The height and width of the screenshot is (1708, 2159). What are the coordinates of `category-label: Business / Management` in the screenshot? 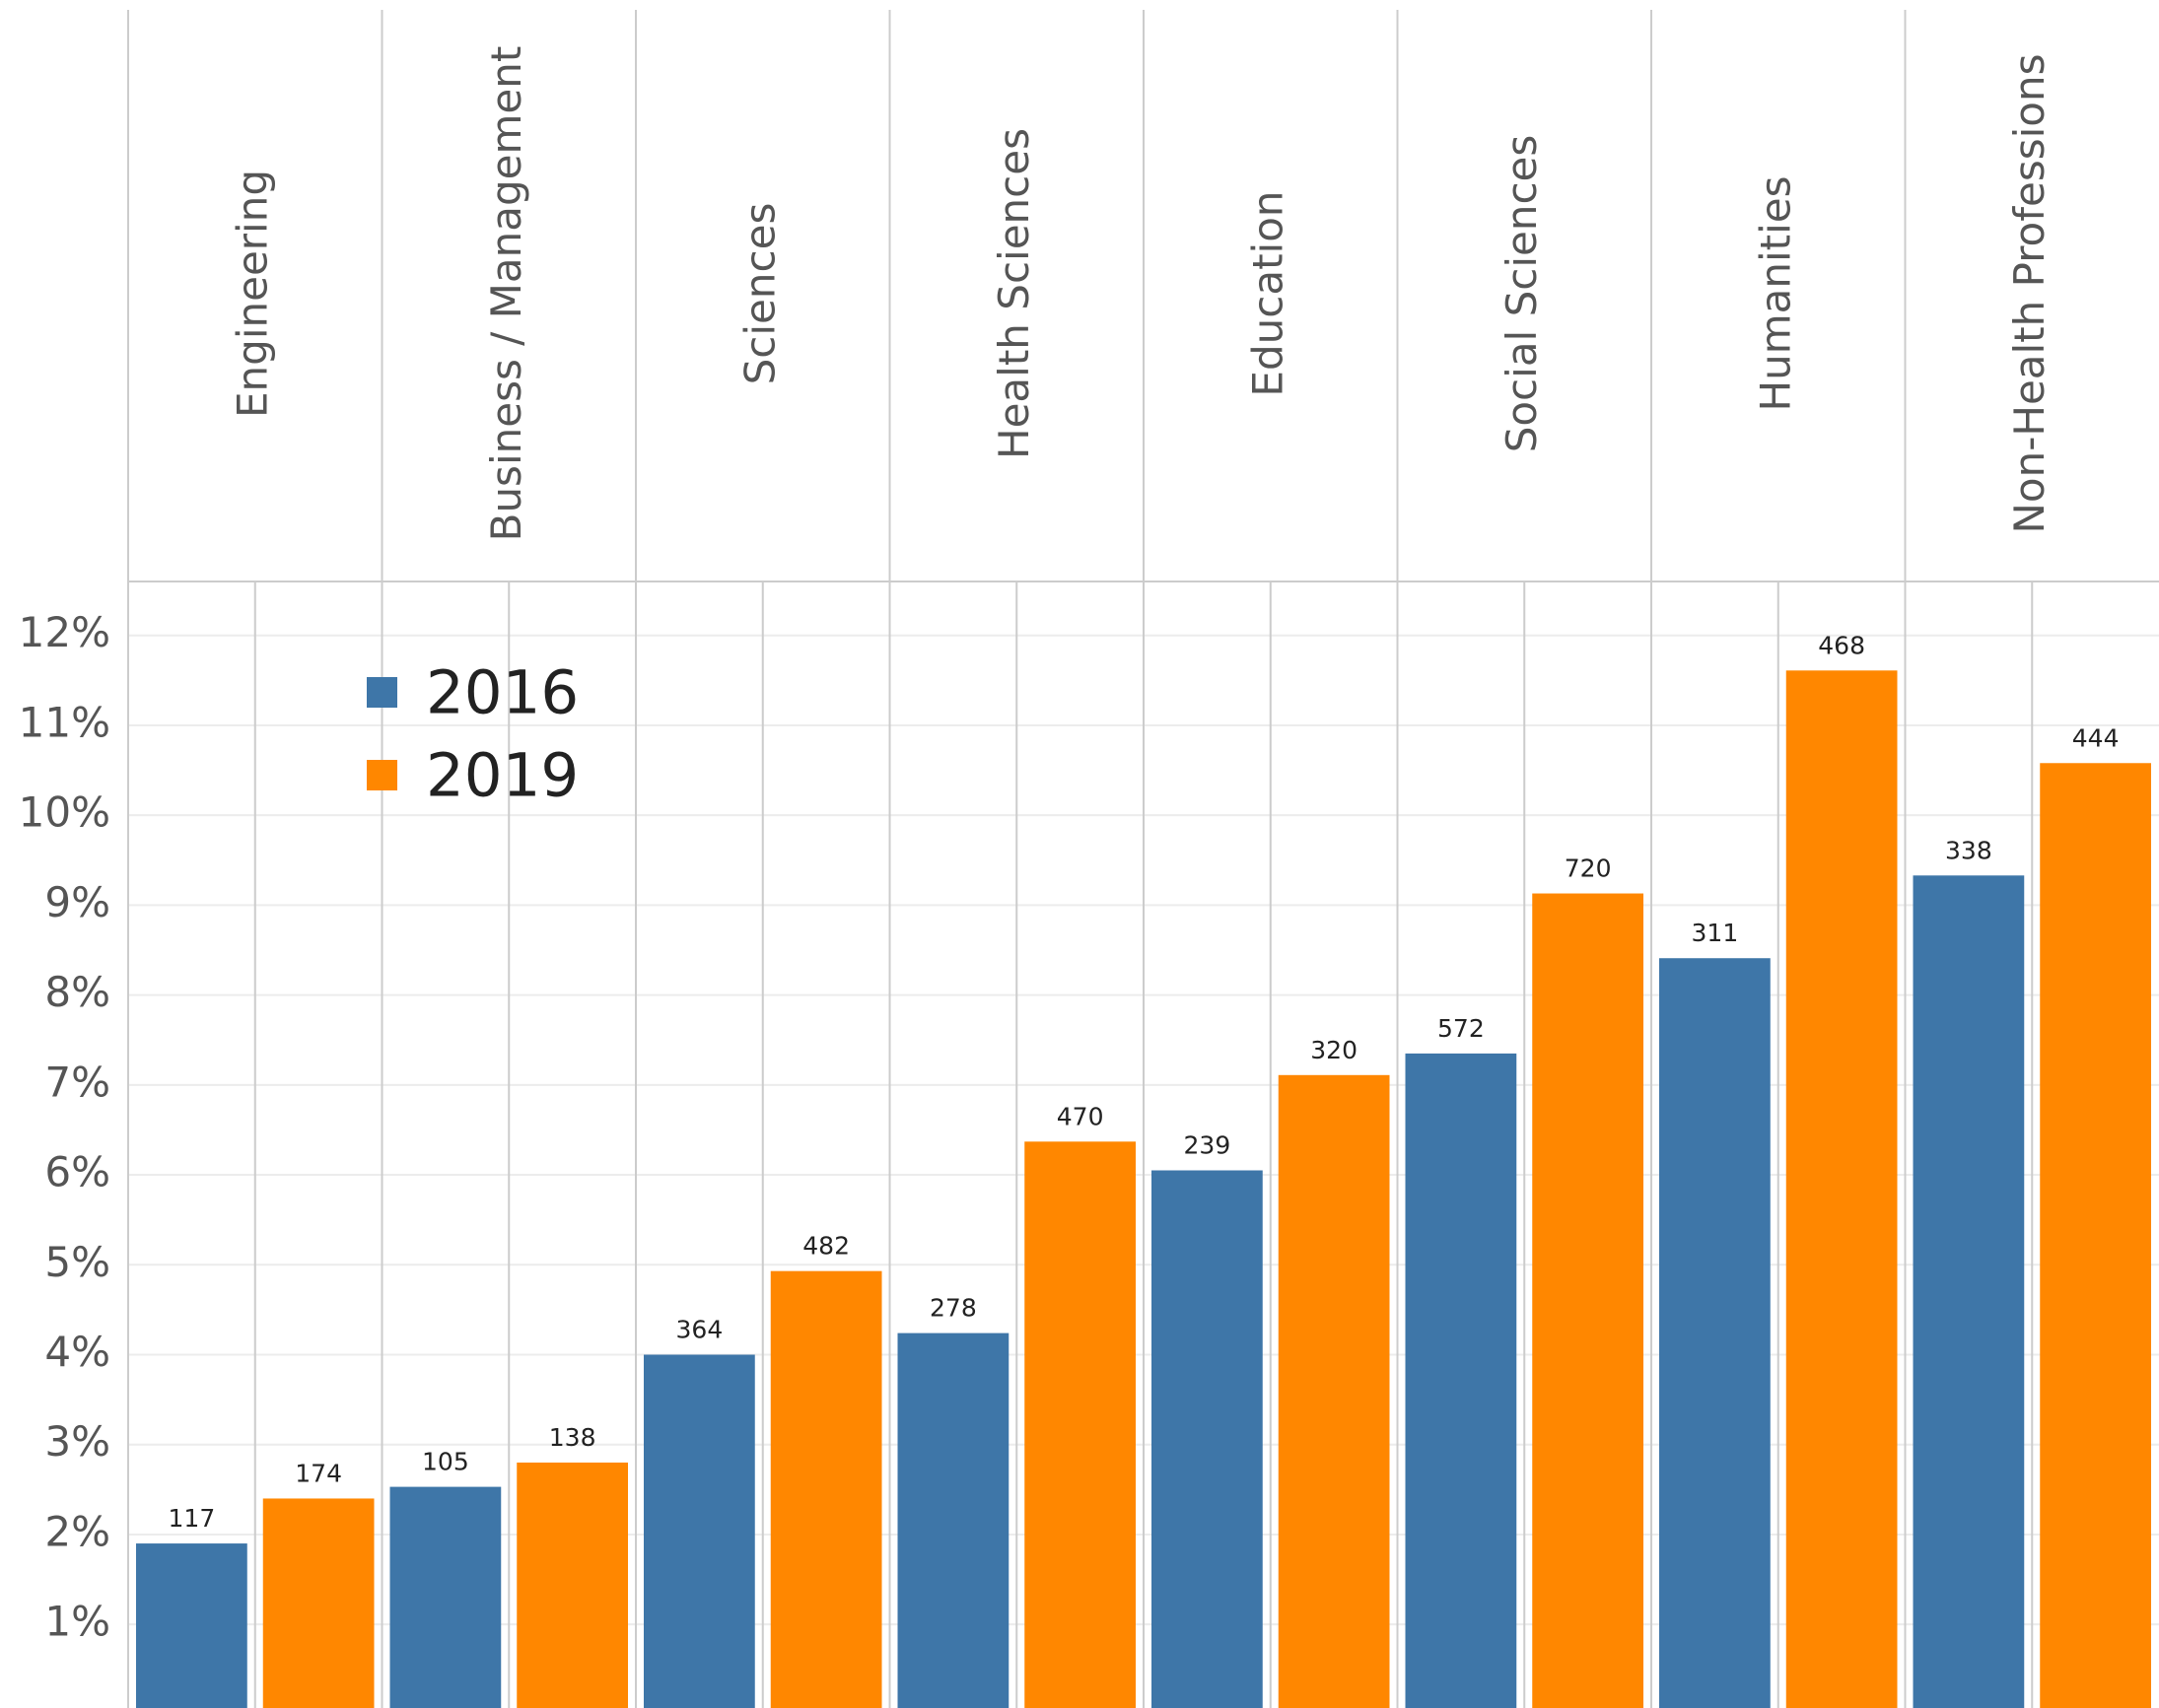 It's located at (506, 294).